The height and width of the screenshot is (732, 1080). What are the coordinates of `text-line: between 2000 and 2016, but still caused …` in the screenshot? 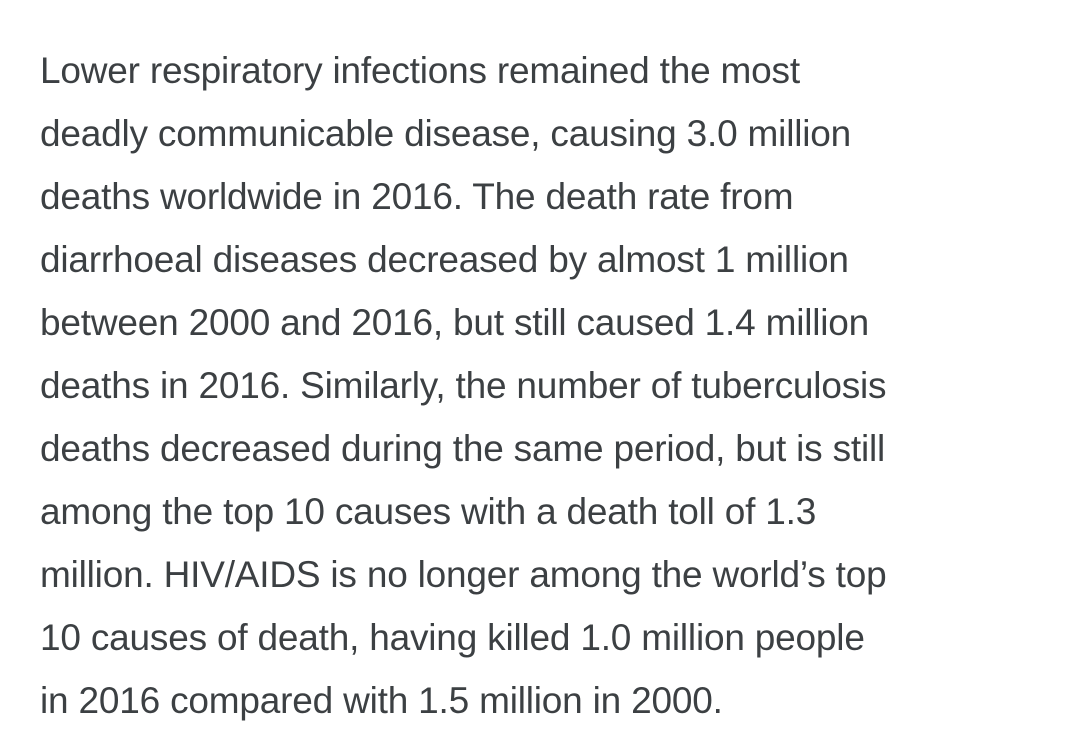 It's located at (455, 322).